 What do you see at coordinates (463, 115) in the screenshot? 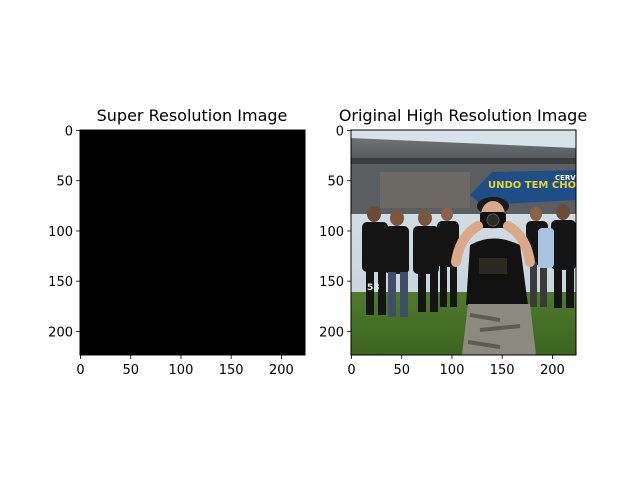
I see `original-hr-title: Original High Resolution Image` at bounding box center [463, 115].